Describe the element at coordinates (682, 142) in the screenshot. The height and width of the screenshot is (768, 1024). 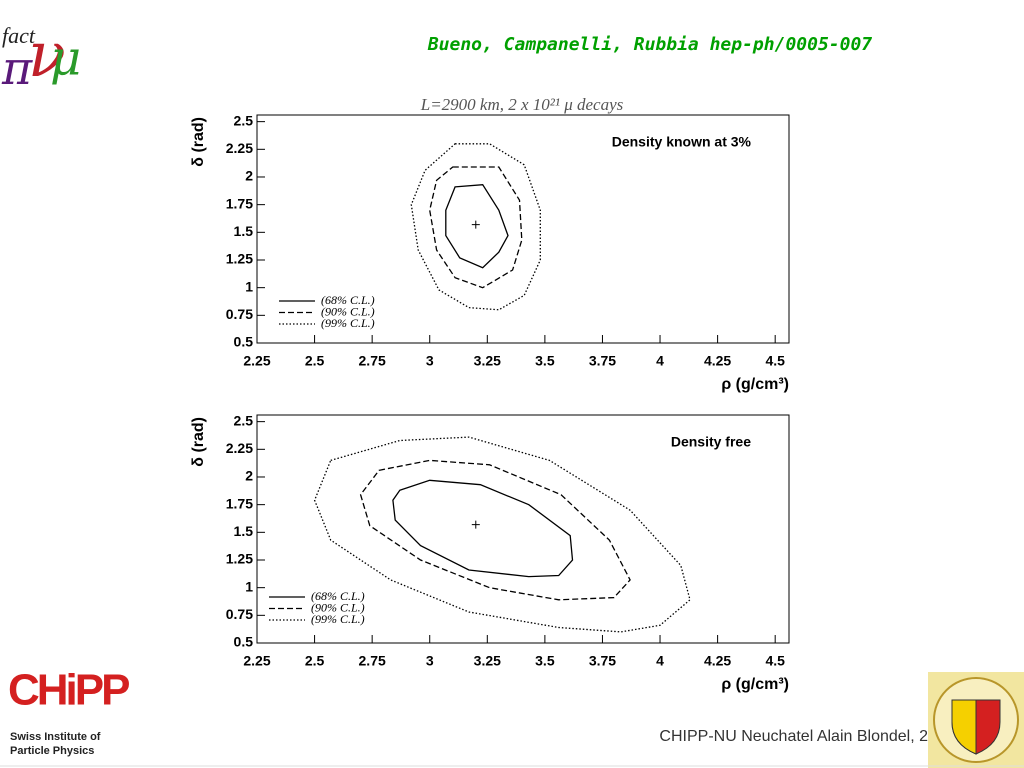
I see `annotation: Density known at 3%` at that location.